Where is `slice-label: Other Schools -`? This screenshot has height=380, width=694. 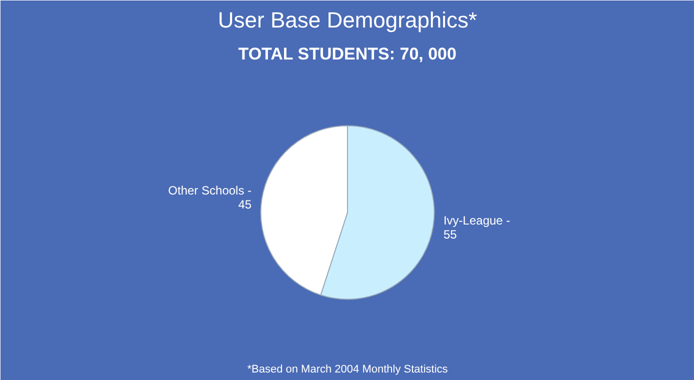 slice-label: Other Schools - is located at coordinates (210, 191).